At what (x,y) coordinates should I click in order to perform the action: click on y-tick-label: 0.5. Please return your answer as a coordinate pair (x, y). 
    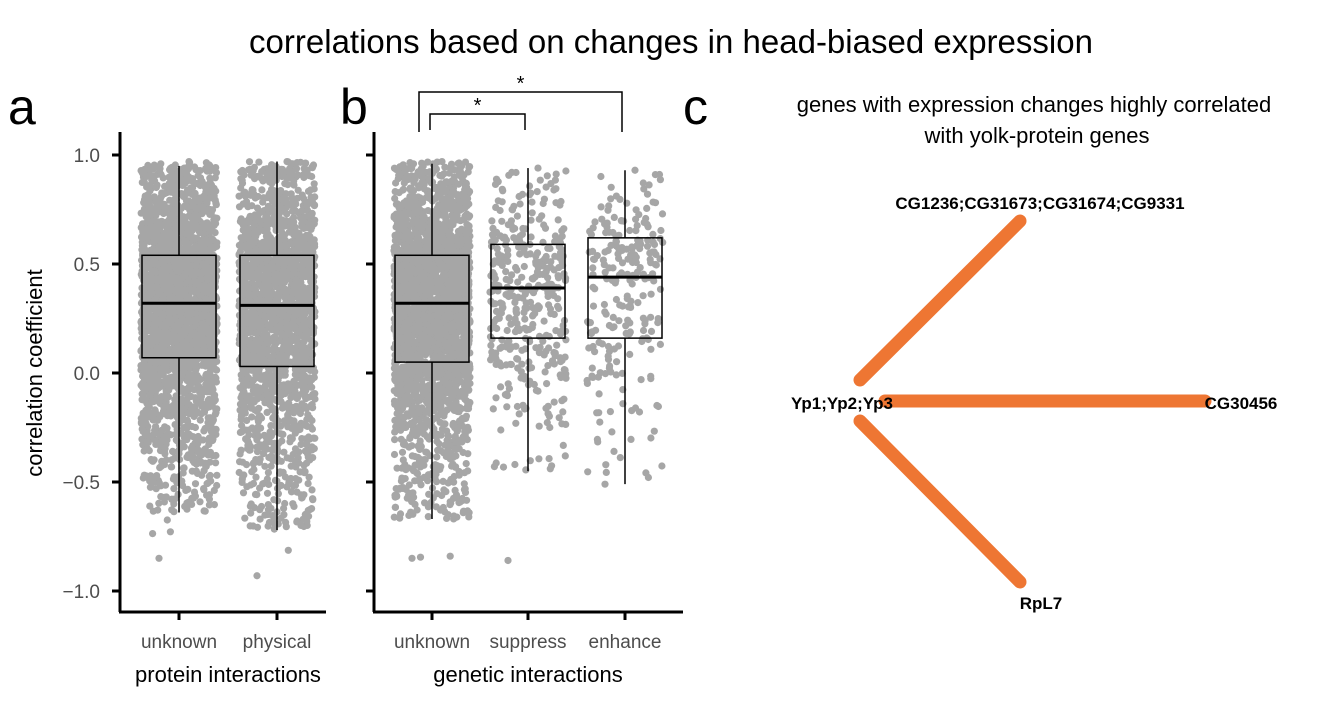
    Looking at the image, I should click on (87, 265).